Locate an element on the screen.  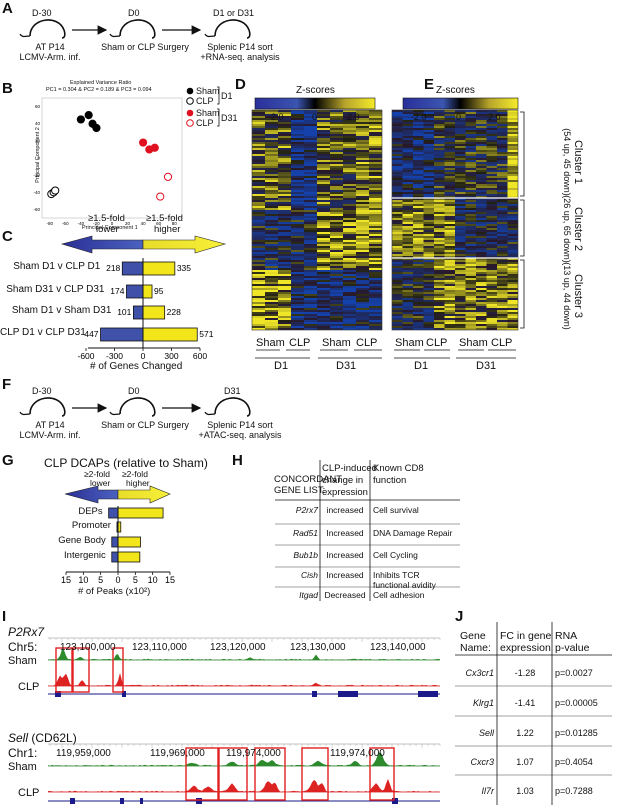
cluster-name: Cluster 3 is located at coordinates (578, 296).